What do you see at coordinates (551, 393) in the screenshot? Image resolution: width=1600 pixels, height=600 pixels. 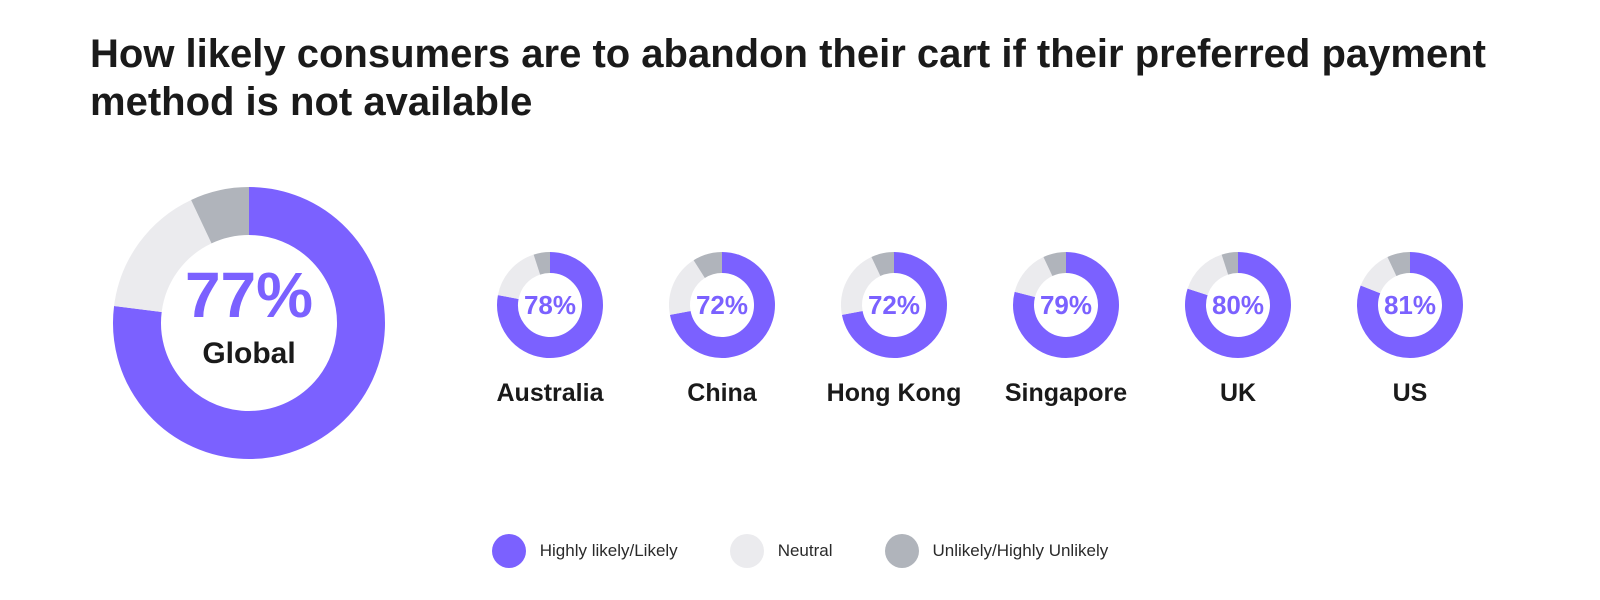 I see `region-label-australia: Australia` at bounding box center [551, 393].